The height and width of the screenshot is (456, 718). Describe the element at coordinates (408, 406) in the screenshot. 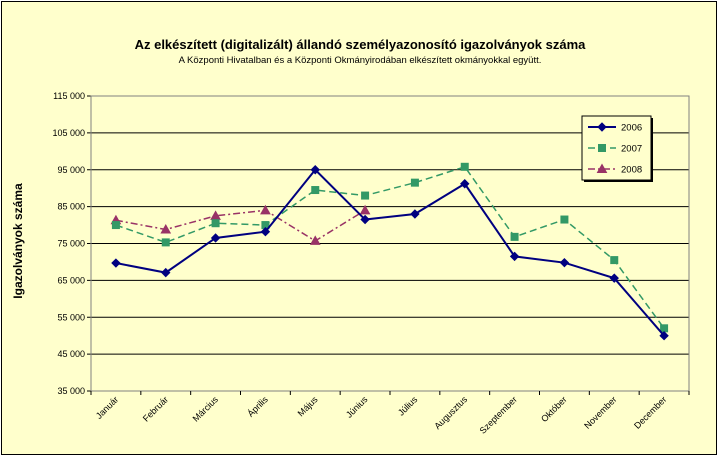

I see `x-tick-label: Július` at that location.